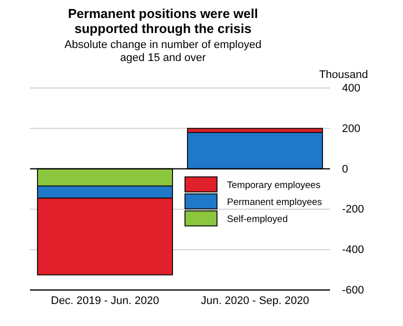 The image size is (403, 326). I want to click on y-tick-label: -600, so click(353, 290).